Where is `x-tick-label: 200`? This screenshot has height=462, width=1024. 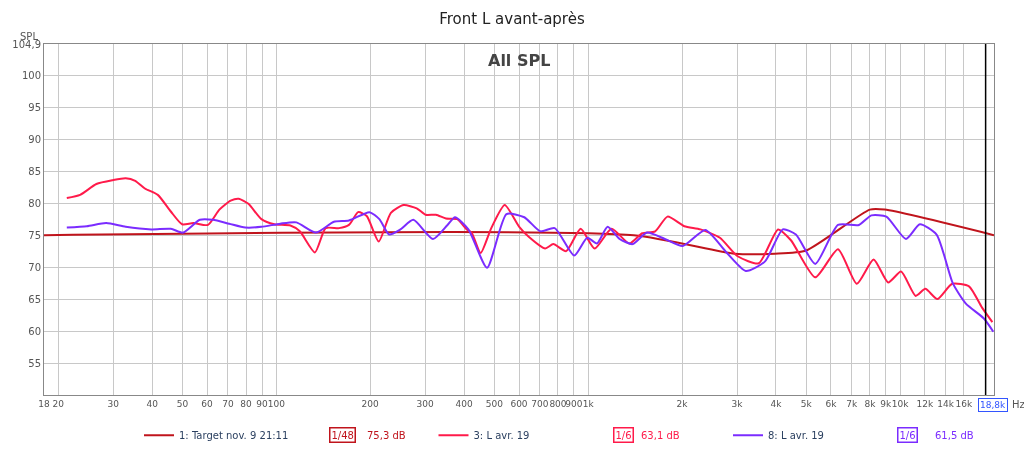 x-tick-label: 200 is located at coordinates (370, 403).